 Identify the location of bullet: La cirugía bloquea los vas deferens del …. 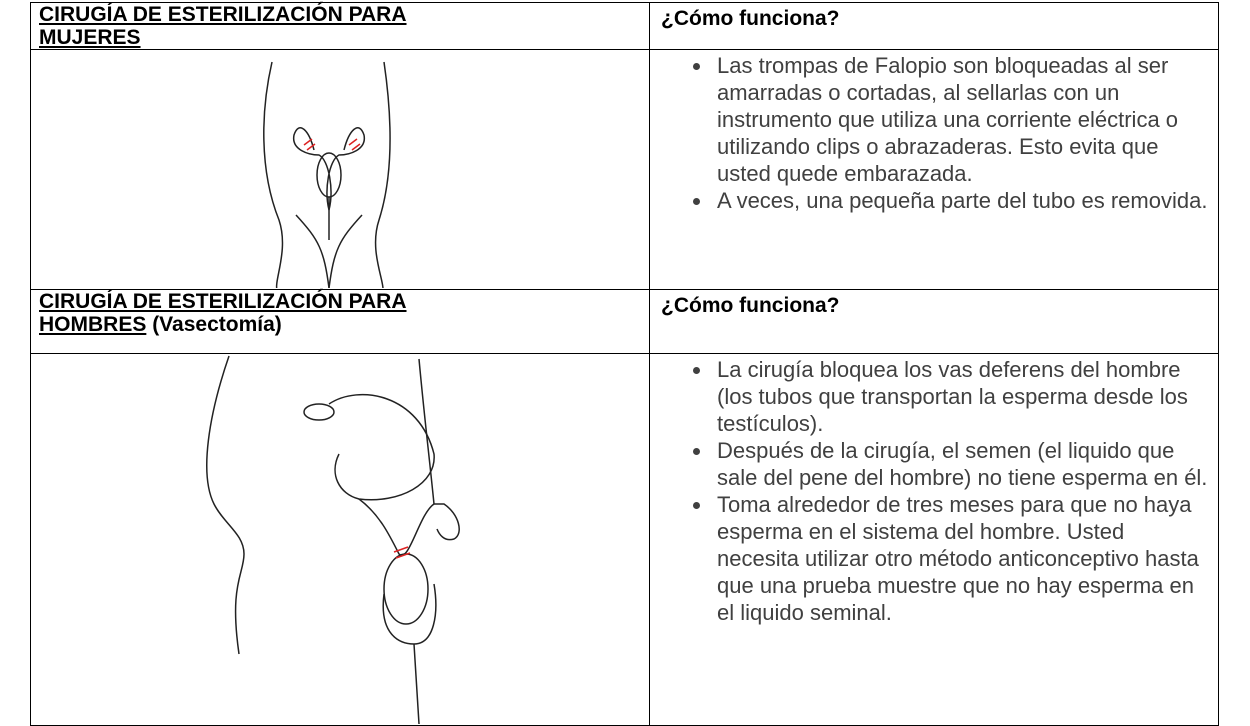
(961, 396).